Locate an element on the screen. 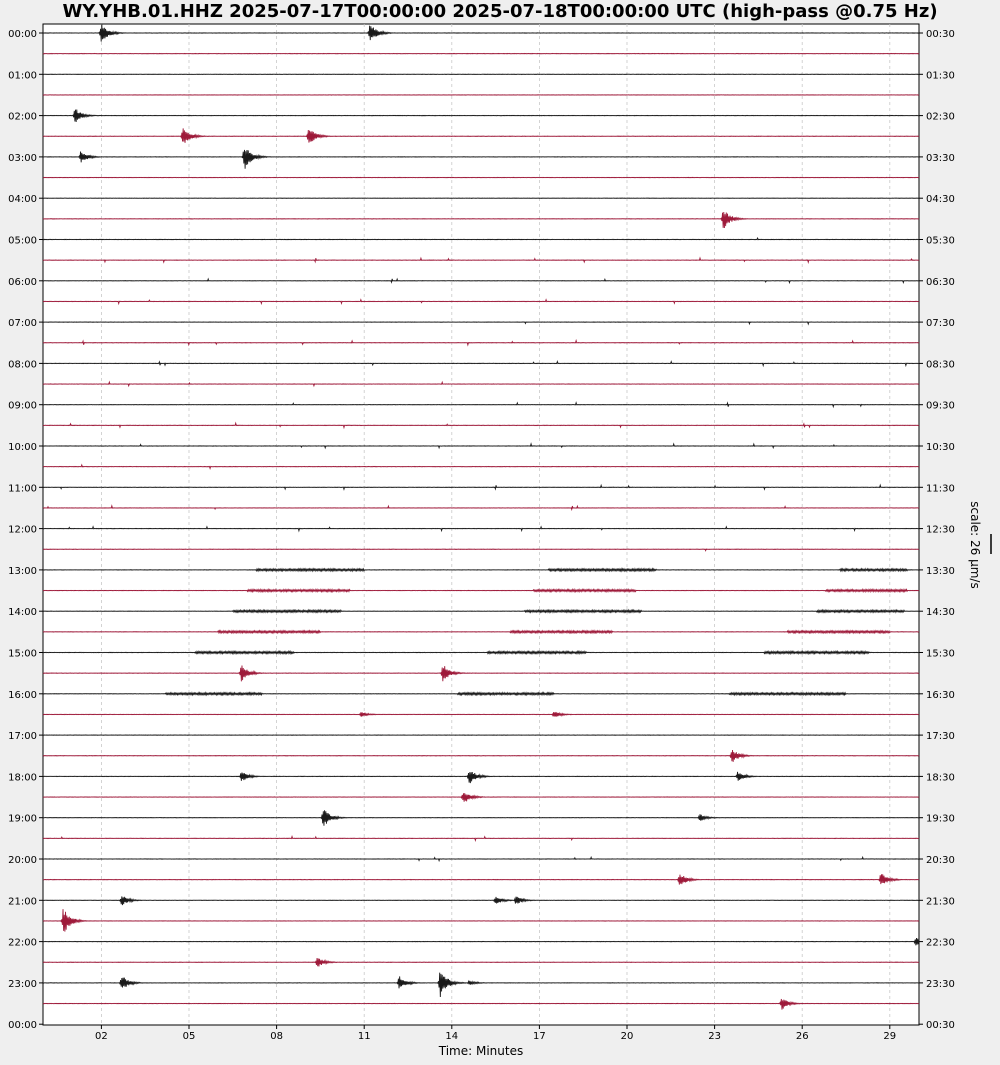 The height and width of the screenshot is (1065, 1000). y-tick-label-left: 04:00 is located at coordinates (22, 199).